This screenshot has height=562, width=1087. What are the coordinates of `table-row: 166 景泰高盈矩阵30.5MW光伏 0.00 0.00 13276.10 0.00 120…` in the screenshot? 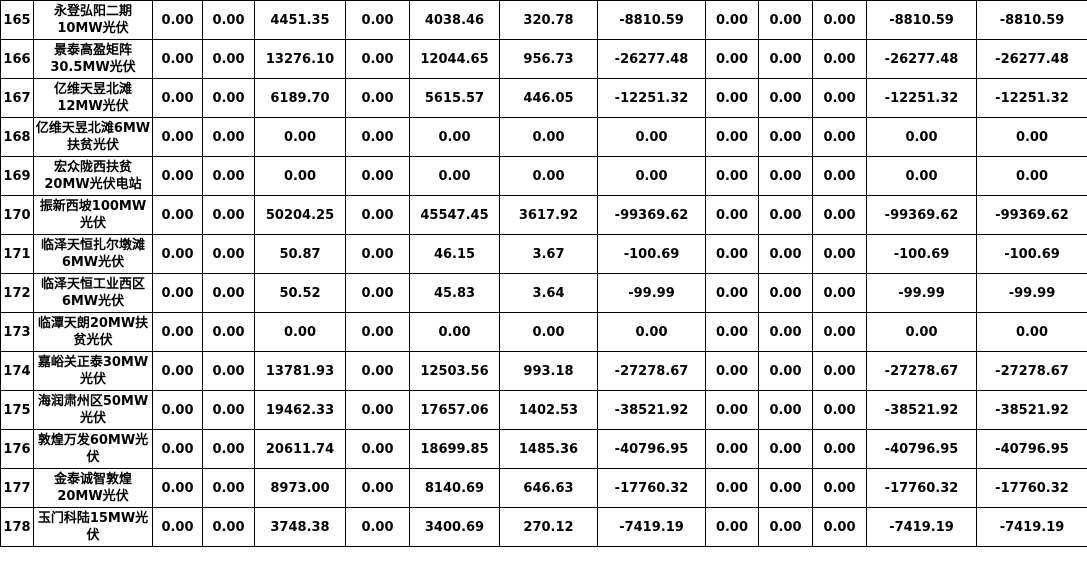 It's located at (543, 59).